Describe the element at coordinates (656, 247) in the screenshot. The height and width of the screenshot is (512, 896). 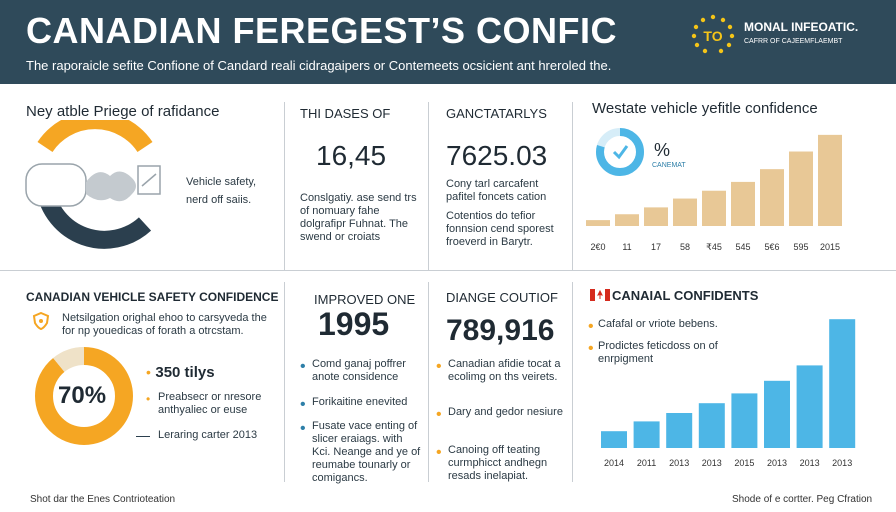
I see `x-tick-label: 17` at that location.